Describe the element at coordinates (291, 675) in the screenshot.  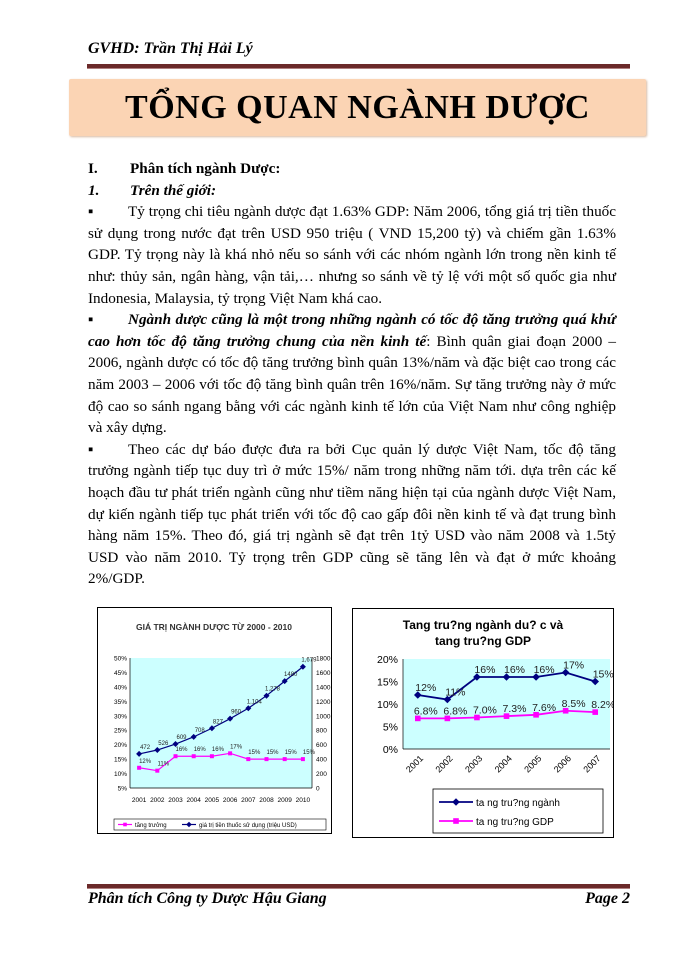
I see `data-label: 1480` at that location.